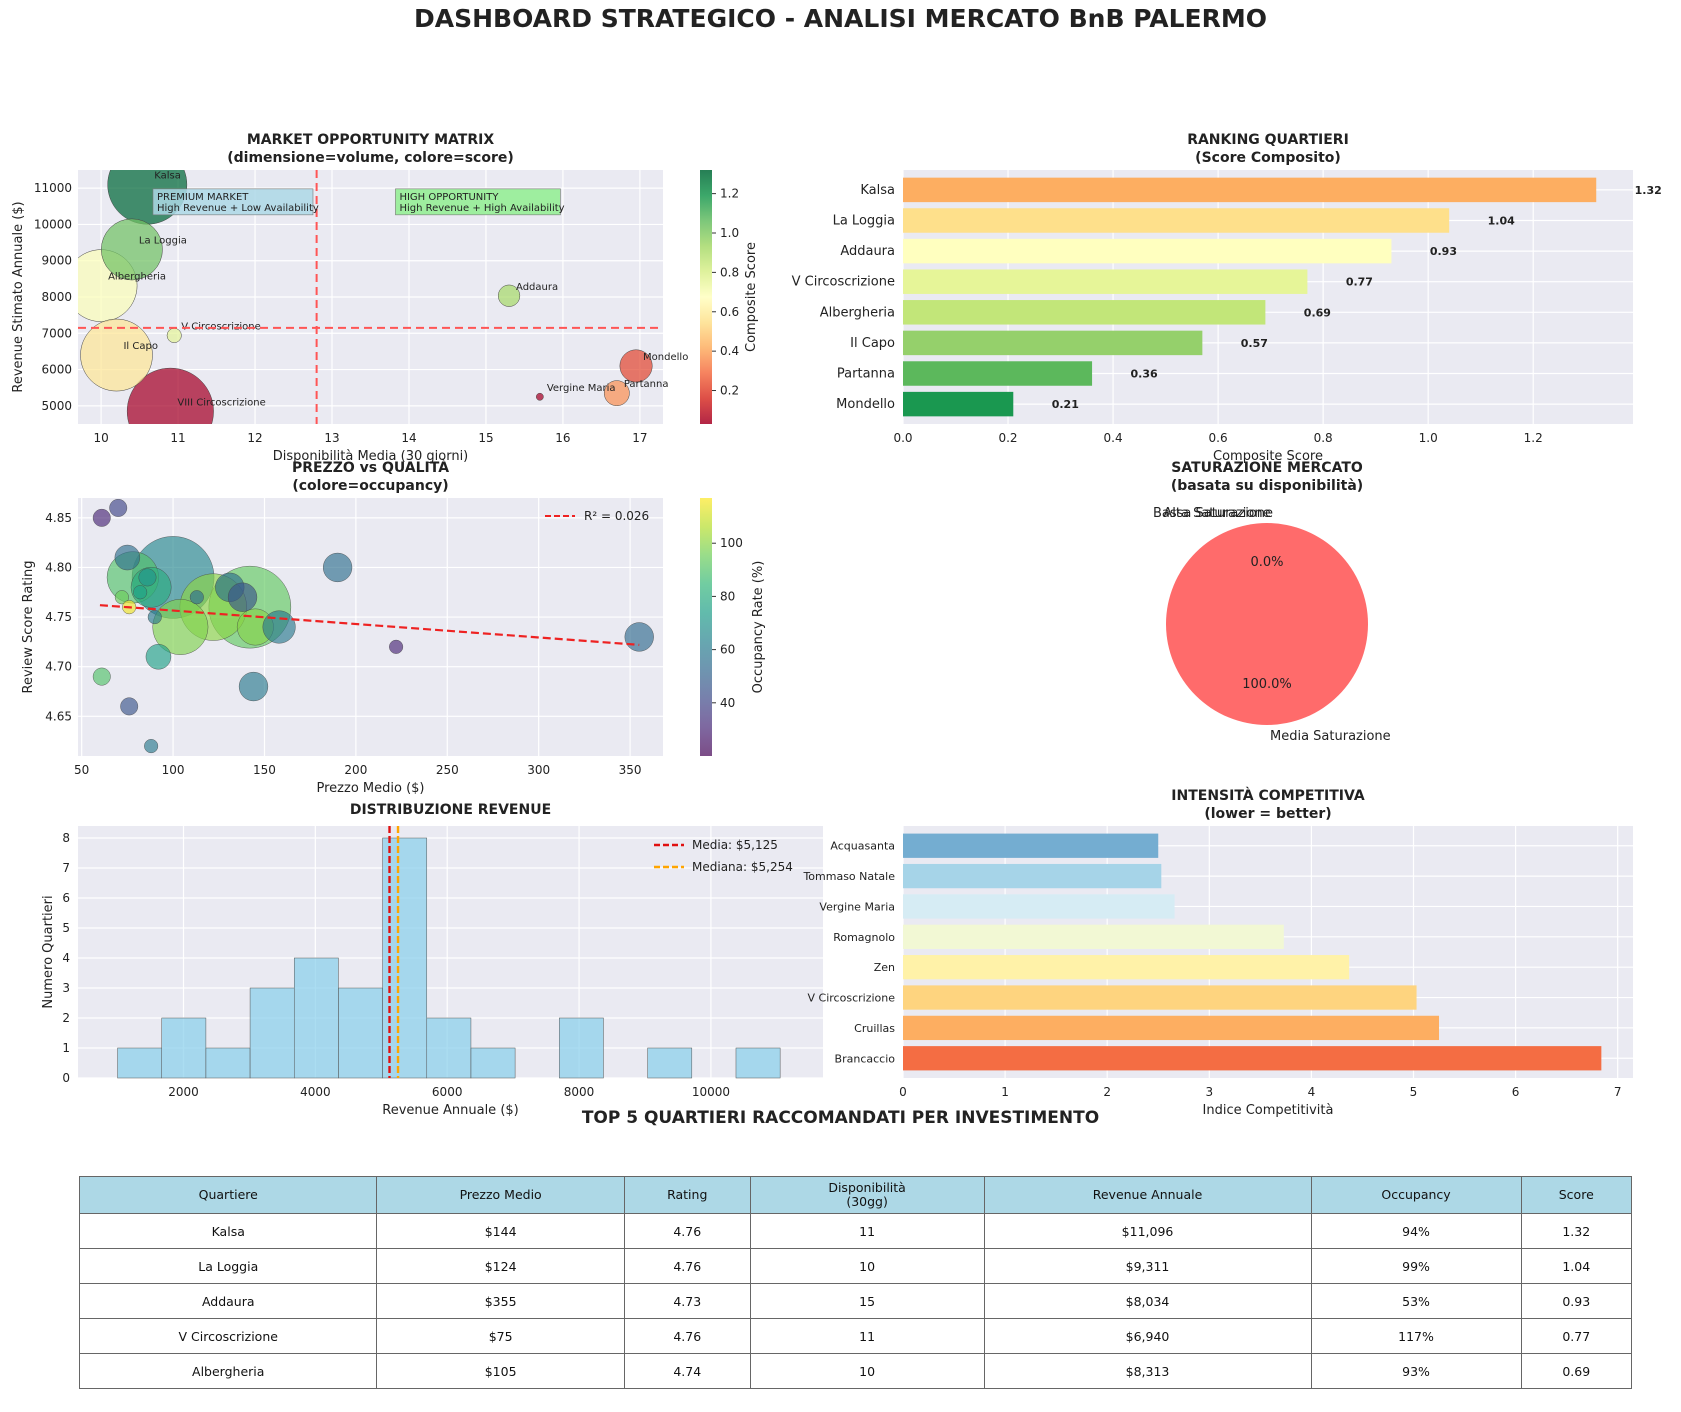  What do you see at coordinates (706, 627) in the screenshot?
I see `colorbar` at bounding box center [706, 627].